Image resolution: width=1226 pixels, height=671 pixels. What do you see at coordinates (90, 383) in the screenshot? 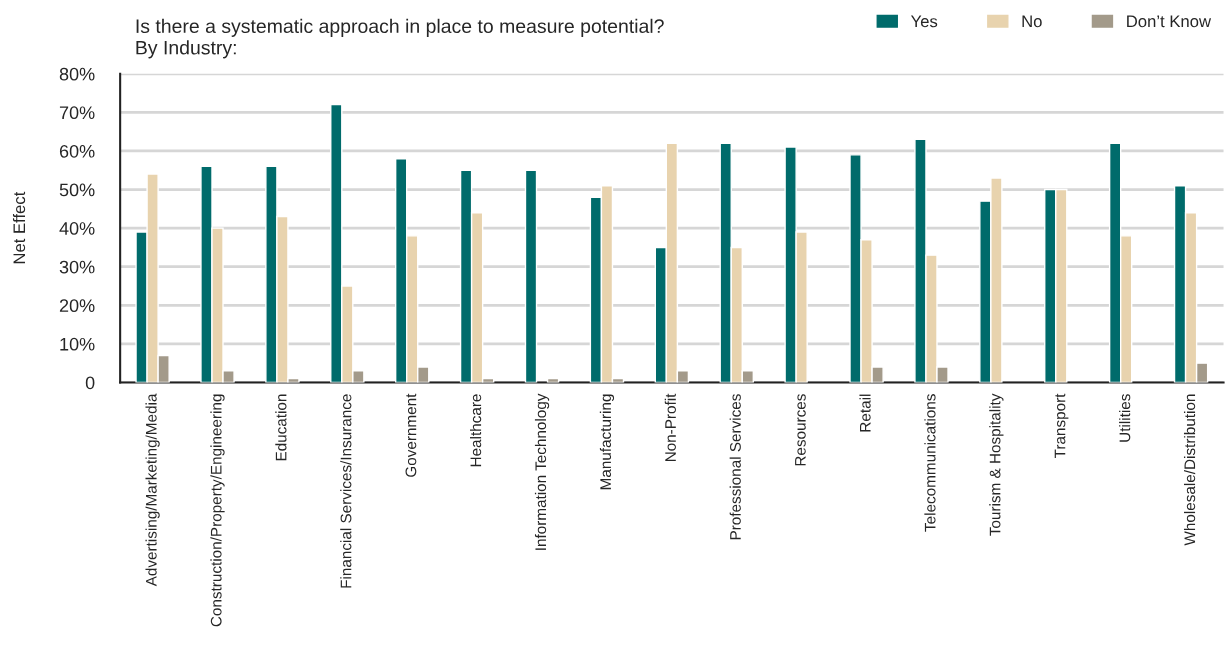
I see `y-tick-label: 0` at bounding box center [90, 383].